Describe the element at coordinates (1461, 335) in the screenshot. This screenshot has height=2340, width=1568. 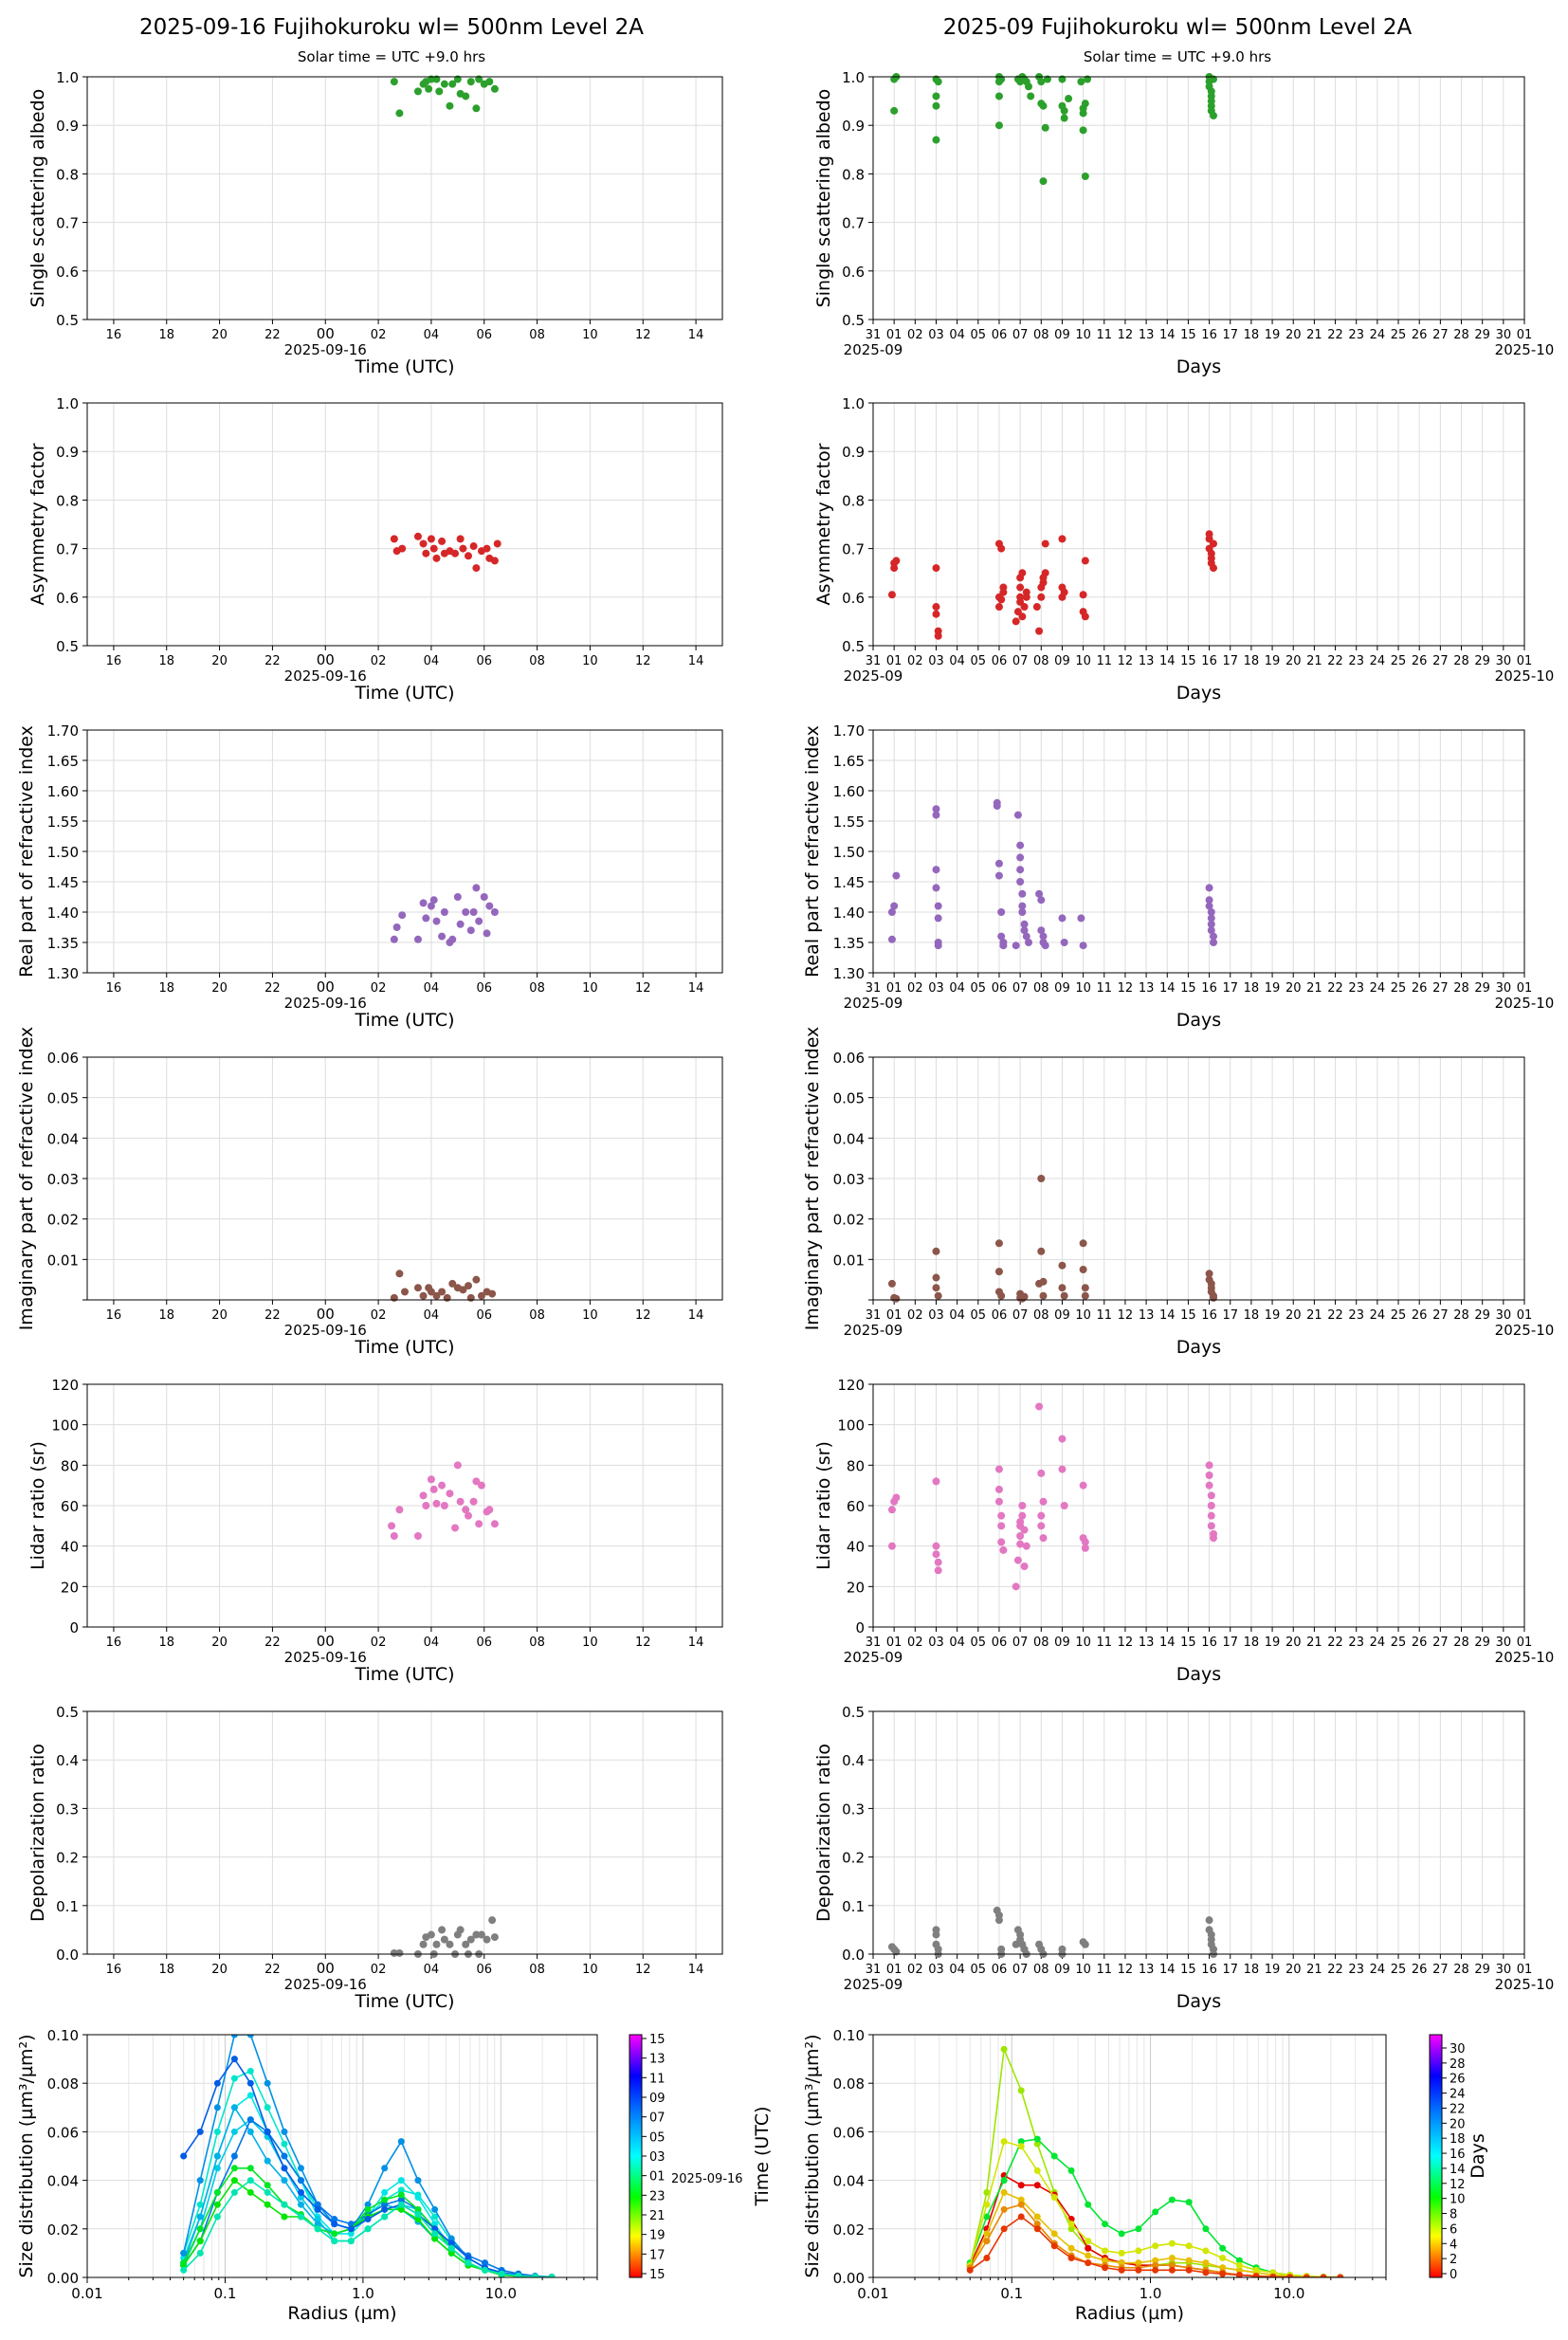
I see `xtick-label: 28` at that location.